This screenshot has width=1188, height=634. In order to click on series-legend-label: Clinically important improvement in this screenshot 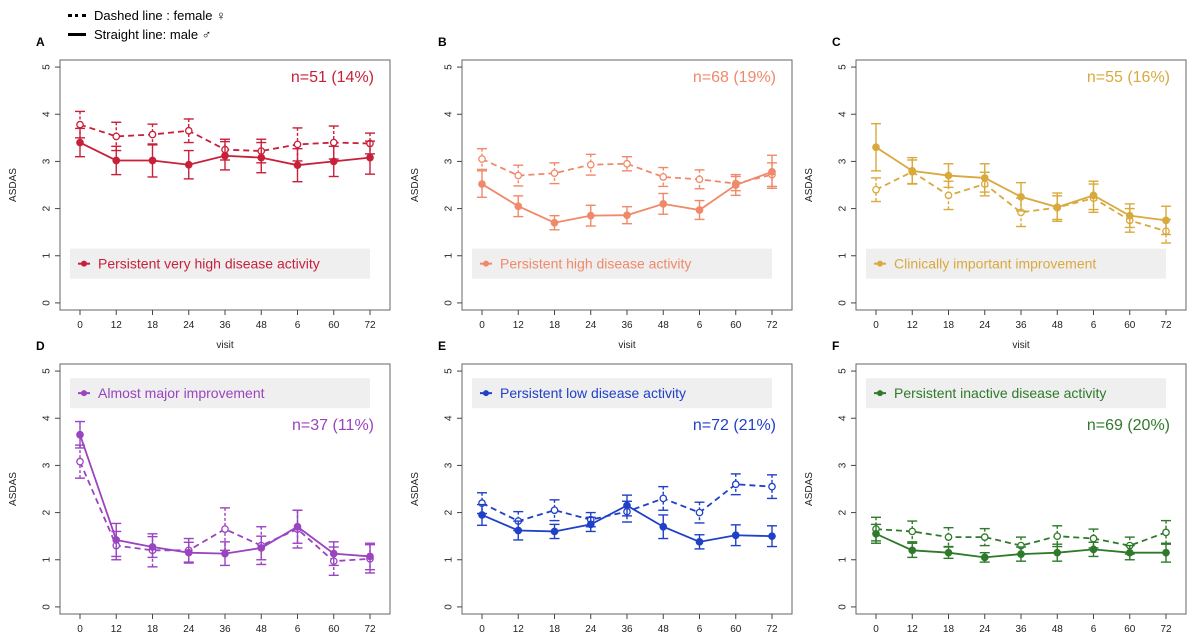, I will do `click(995, 264)`.